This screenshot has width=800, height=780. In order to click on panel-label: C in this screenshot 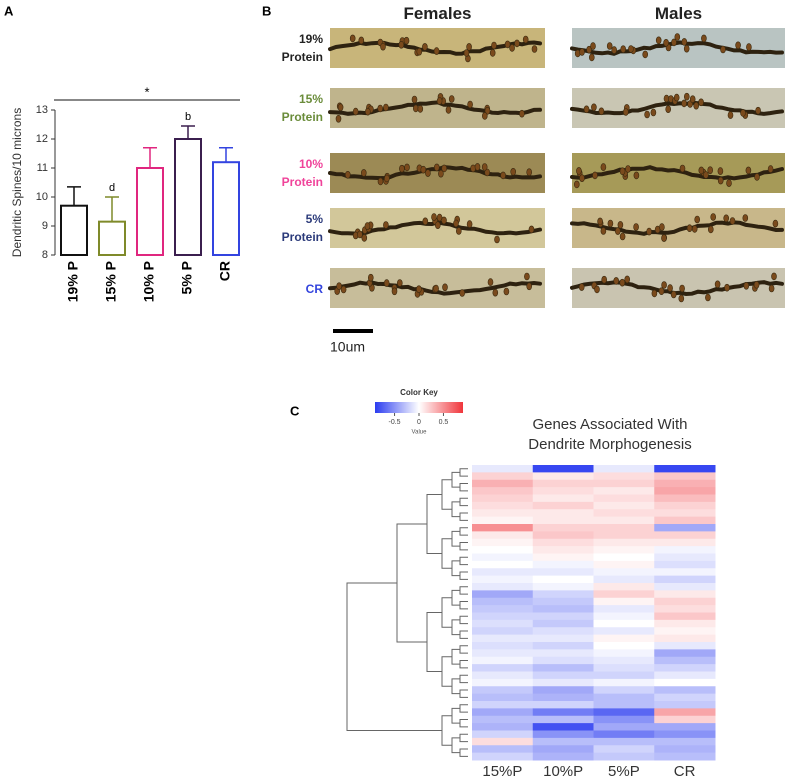, I will do `click(295, 410)`.